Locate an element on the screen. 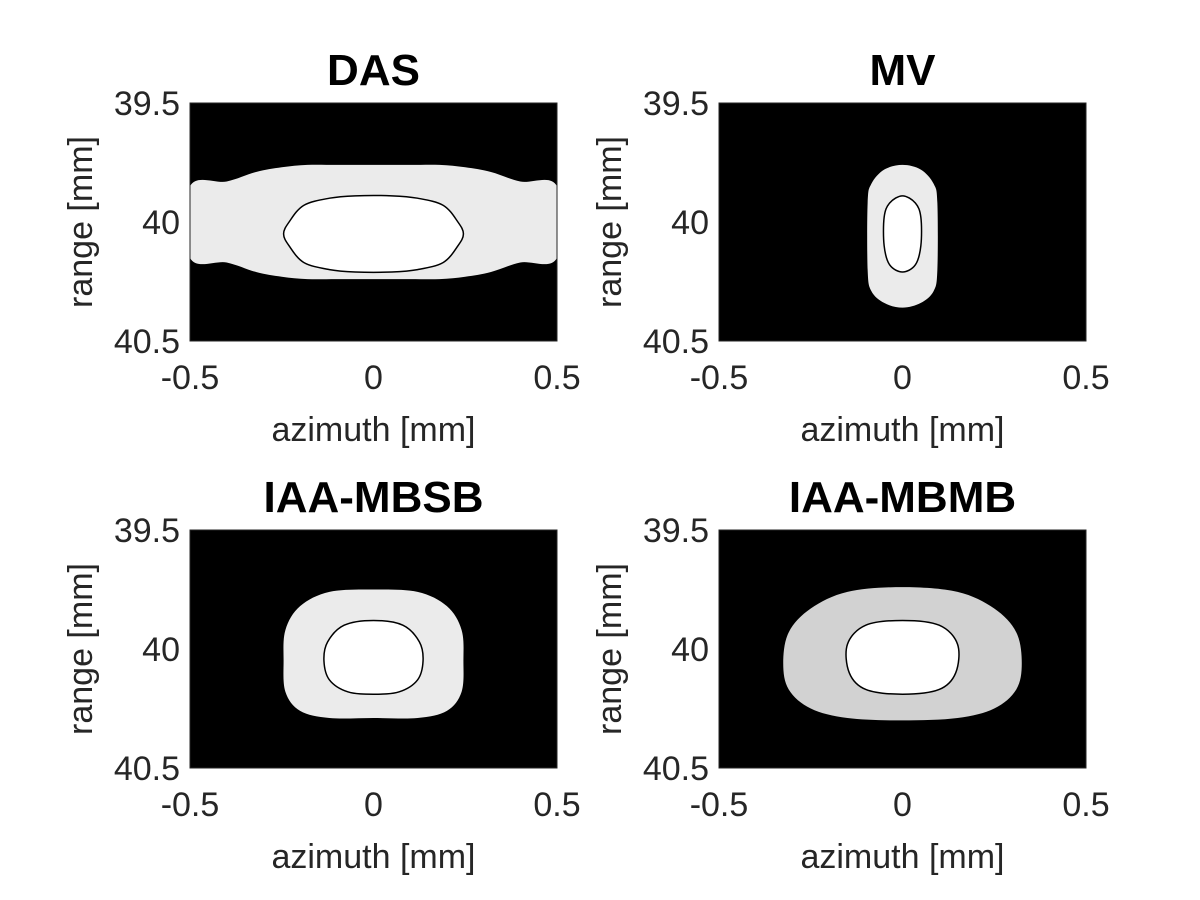  chart-title: IAA-MBSB is located at coordinates (374, 497).